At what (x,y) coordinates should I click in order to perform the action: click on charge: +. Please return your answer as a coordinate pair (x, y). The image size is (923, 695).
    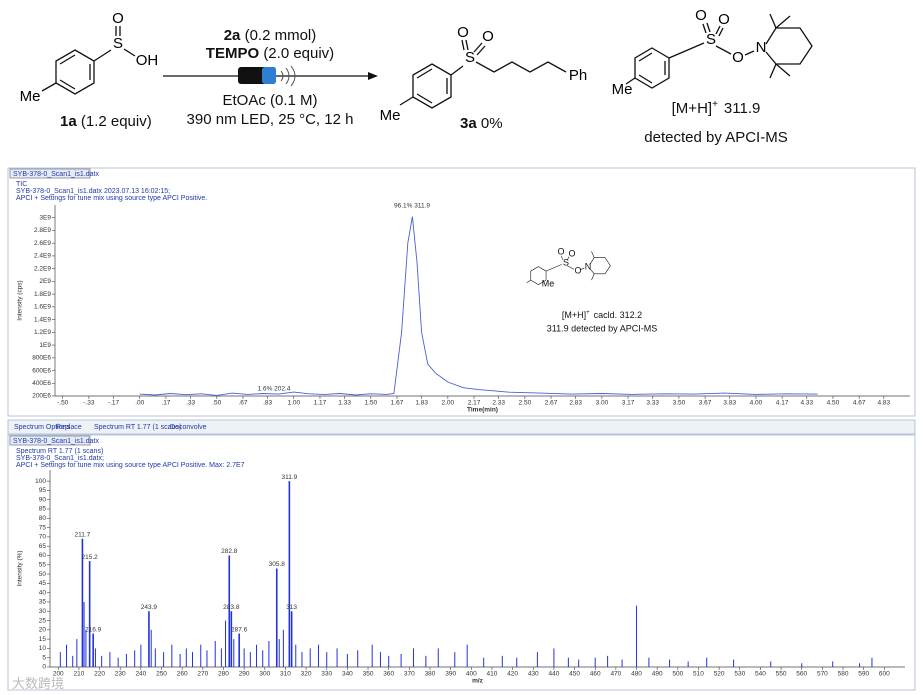
    Looking at the image, I should click on (715, 104).